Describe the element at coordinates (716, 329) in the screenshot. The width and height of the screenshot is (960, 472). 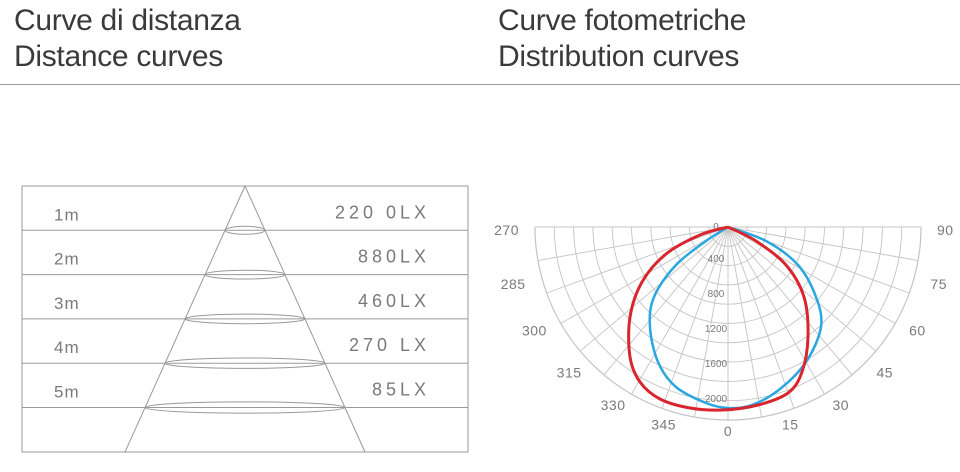
I see `polar-intensity-label: 1200` at that location.